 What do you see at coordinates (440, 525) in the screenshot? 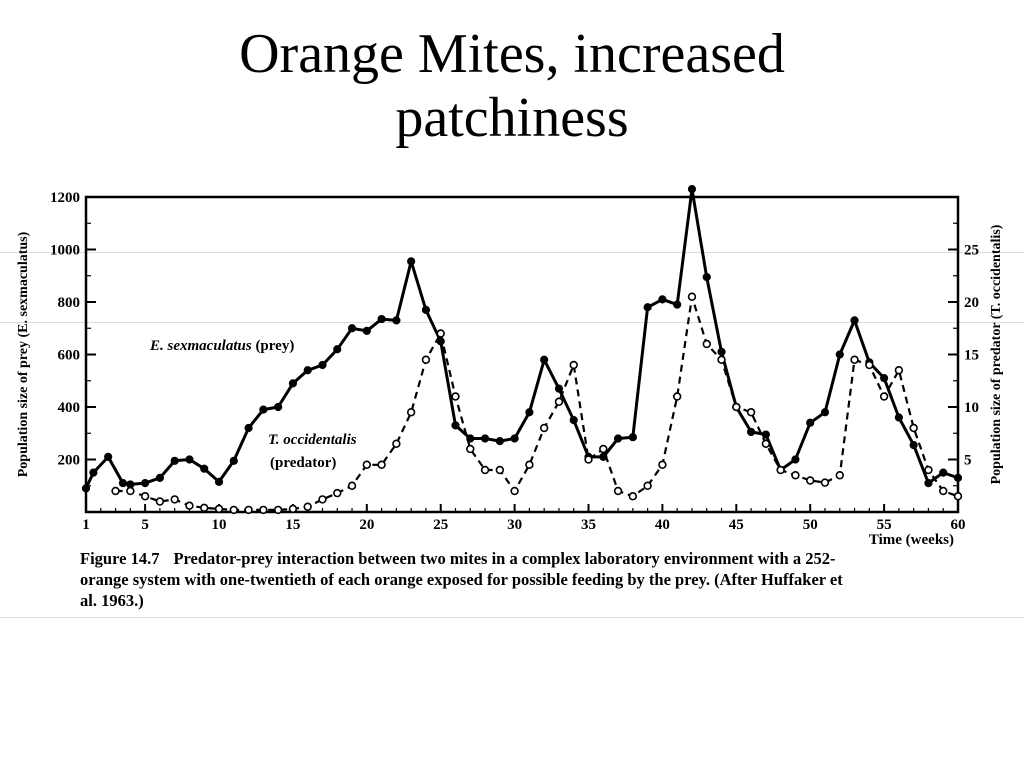
I see `x-tick-label: 25` at bounding box center [440, 525].